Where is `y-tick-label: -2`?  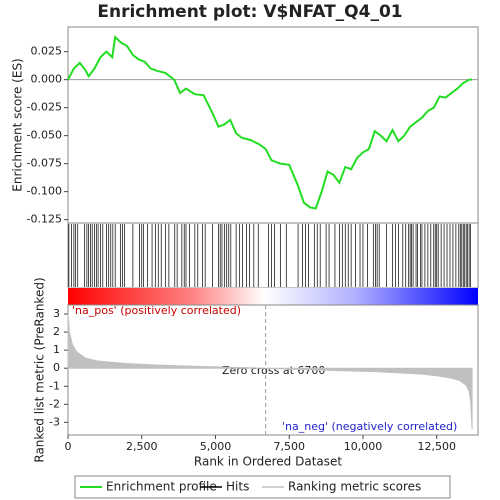 y-tick-label: -2 is located at coordinates (54, 403).